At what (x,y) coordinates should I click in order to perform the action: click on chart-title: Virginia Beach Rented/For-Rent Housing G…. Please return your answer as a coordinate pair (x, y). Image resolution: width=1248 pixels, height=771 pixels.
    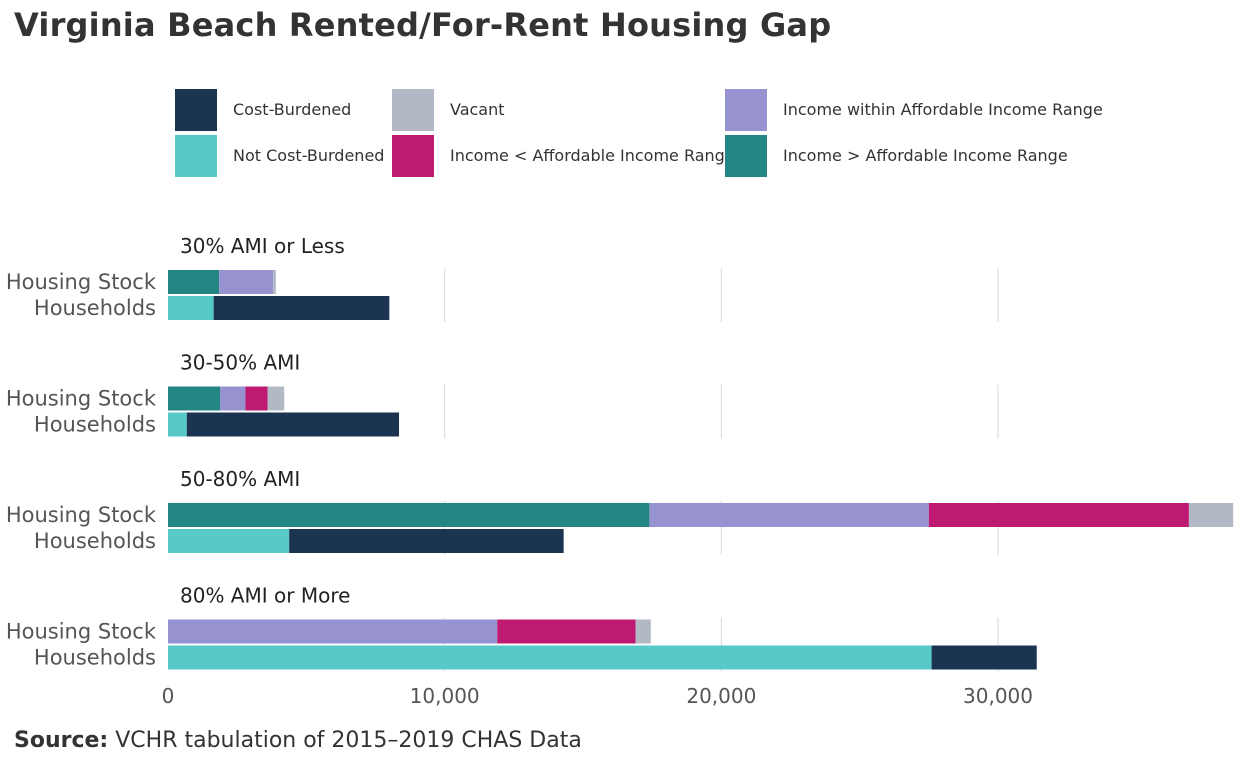
    Looking at the image, I should click on (423, 25).